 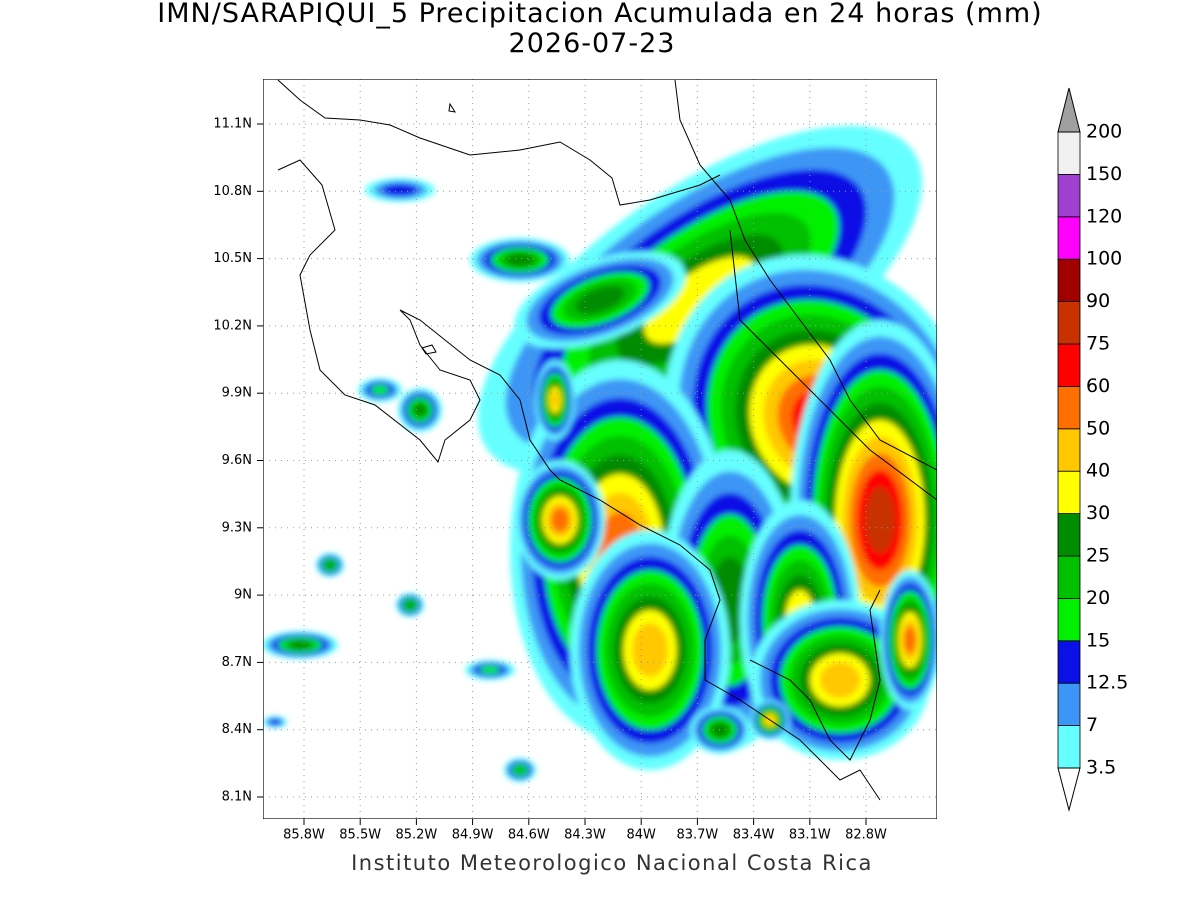 What do you see at coordinates (1098, 471) in the screenshot?
I see `colorbar-label: 40` at bounding box center [1098, 471].